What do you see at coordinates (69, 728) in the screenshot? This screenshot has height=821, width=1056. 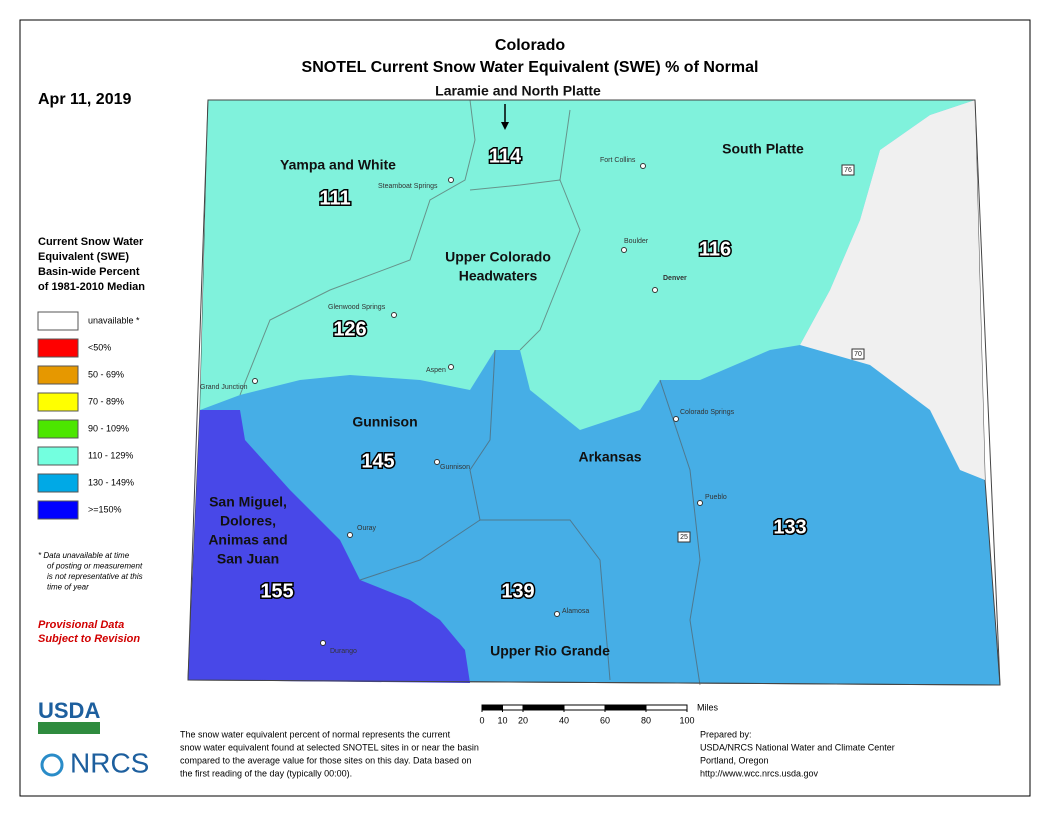 I see `logo-field` at bounding box center [69, 728].